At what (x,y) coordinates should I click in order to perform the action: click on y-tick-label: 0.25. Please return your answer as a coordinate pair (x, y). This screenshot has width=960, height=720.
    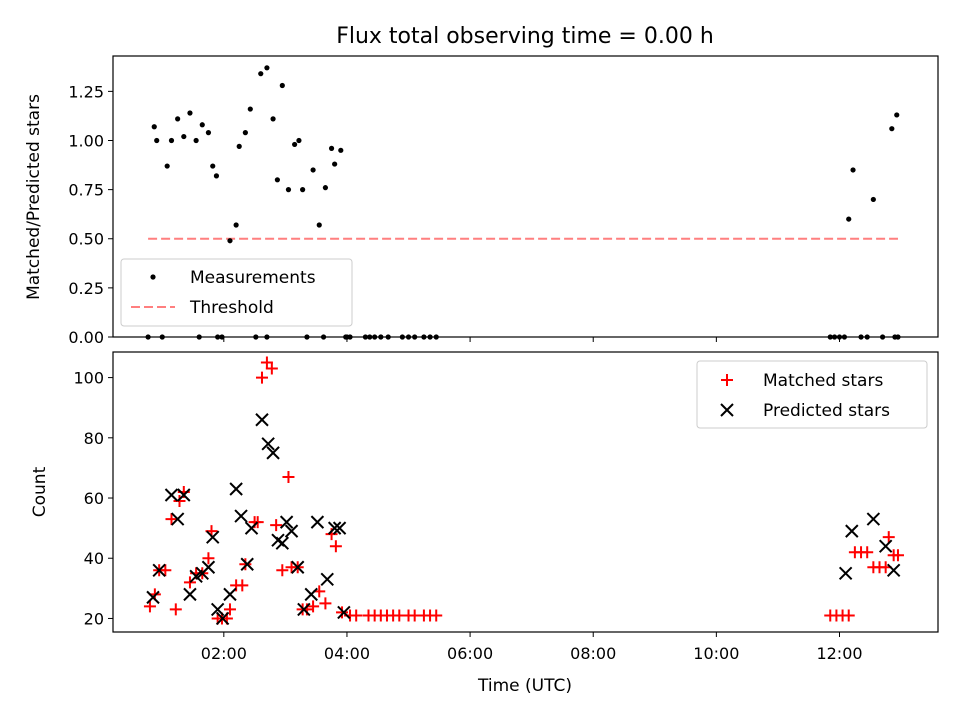
    Looking at the image, I should click on (86, 288).